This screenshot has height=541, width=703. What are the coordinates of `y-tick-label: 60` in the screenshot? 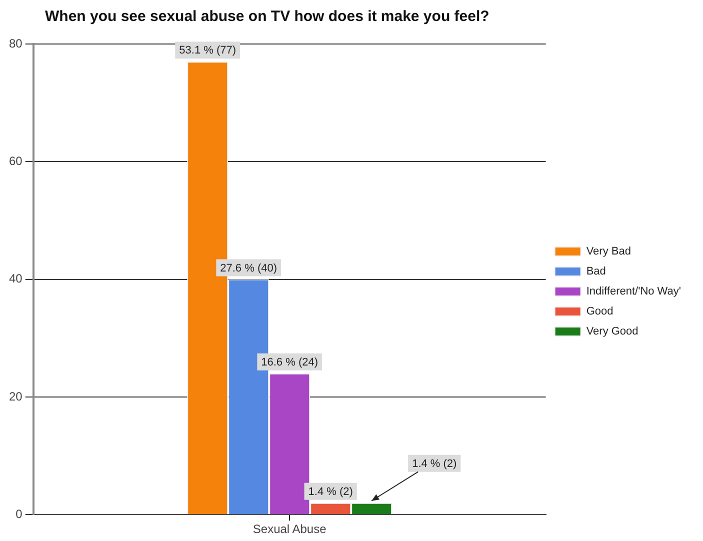 It's located at (15, 161).